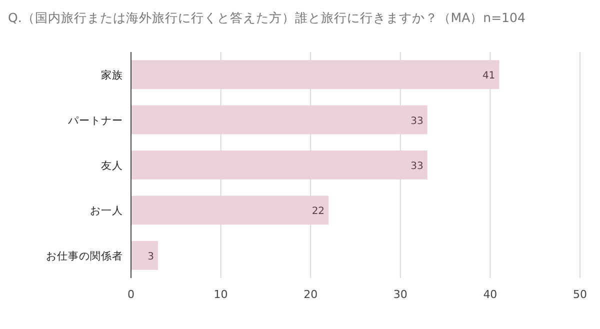  I want to click on y-tick-label: お一人, so click(106, 211).